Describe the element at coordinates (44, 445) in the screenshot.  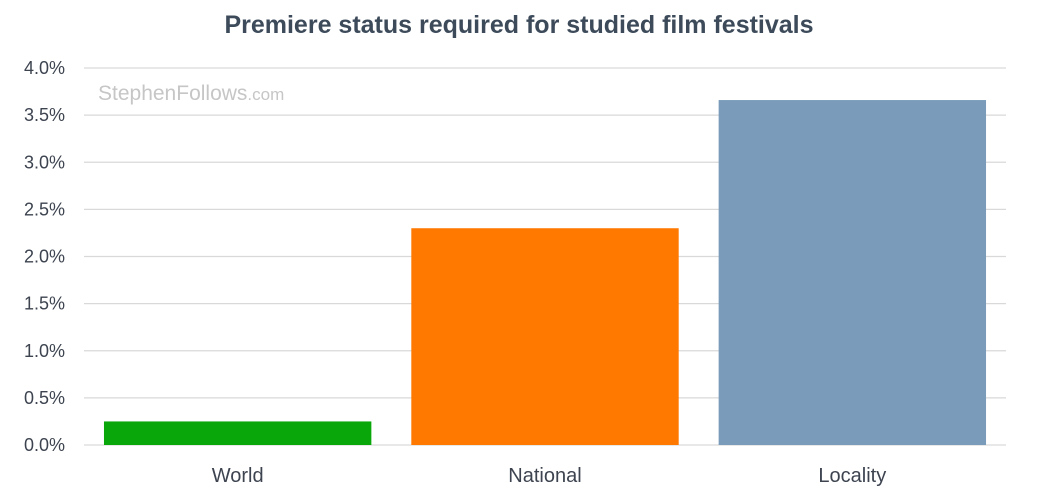
I see `y-tick-label: 0.0%` at that location.